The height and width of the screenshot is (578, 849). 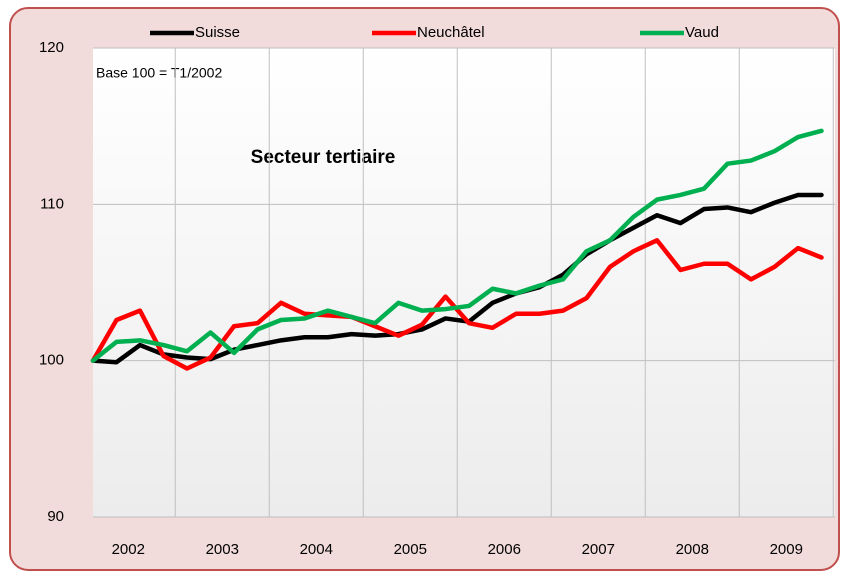 I want to click on y-tick-label: 120, so click(x=51, y=47).